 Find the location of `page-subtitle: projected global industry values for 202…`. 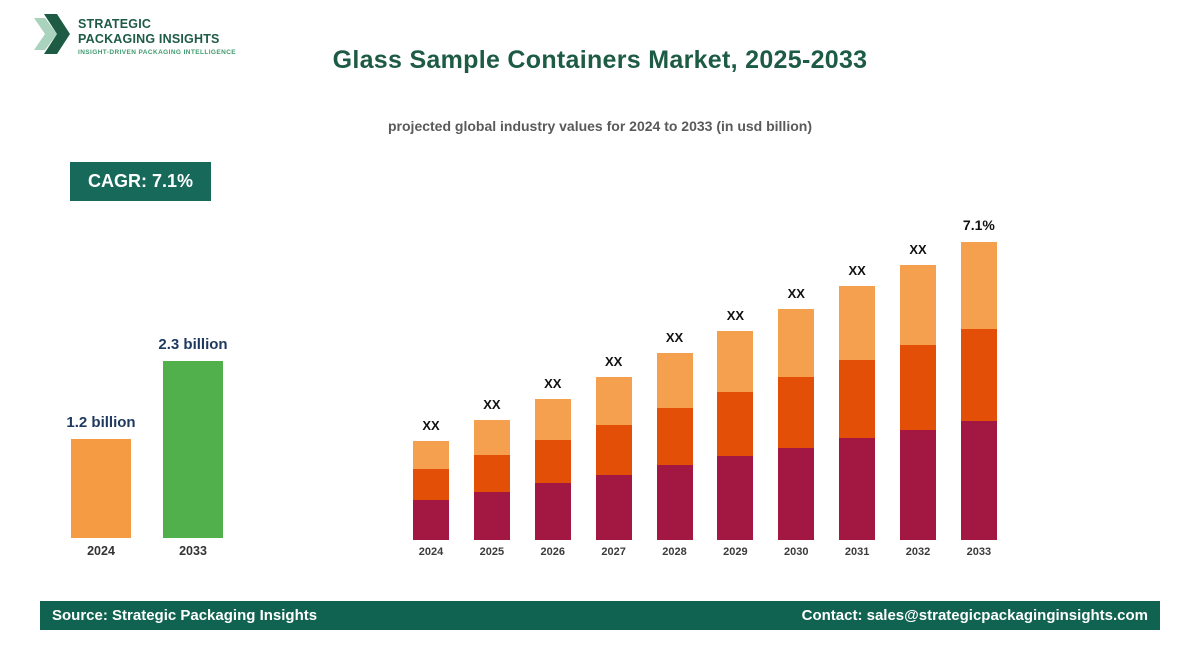

page-subtitle: projected global industry values for 202… is located at coordinates (600, 126).